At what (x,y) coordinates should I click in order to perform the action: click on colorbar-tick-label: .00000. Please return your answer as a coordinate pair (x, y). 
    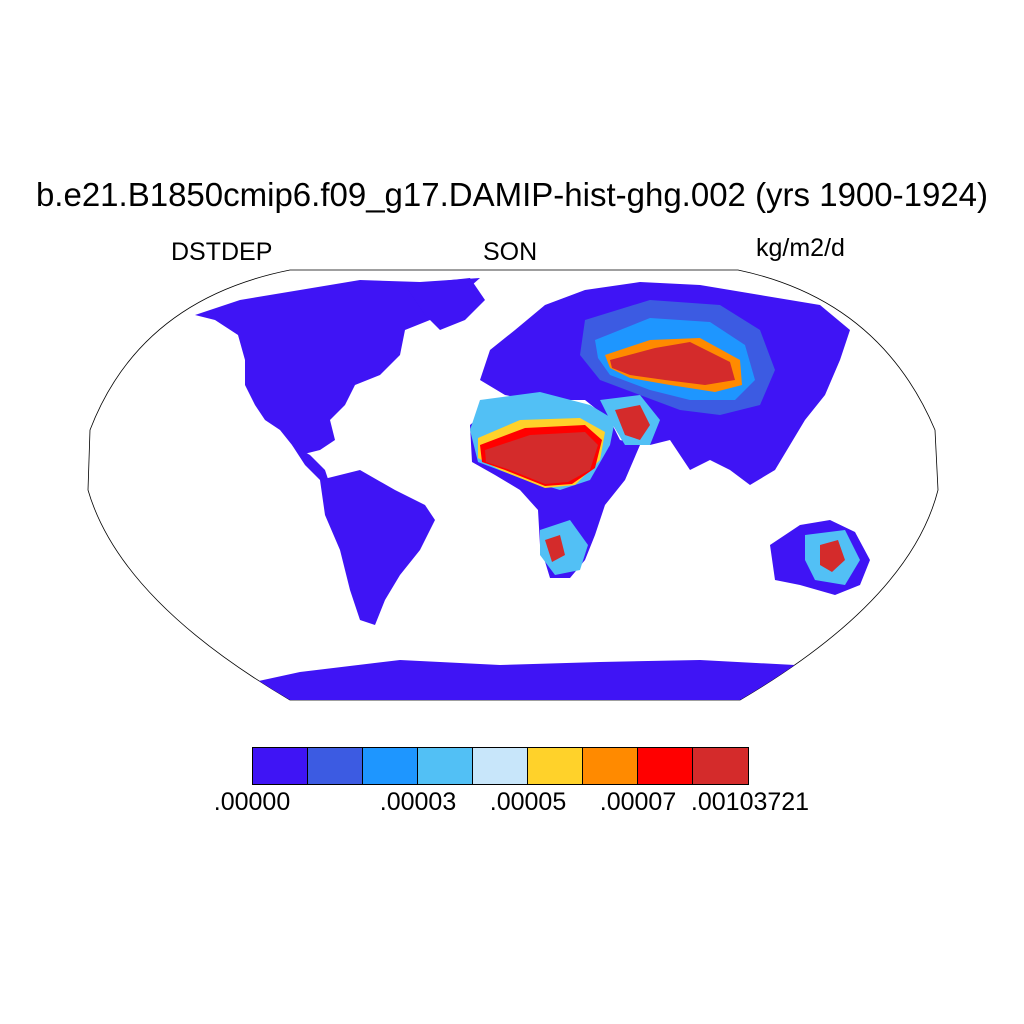
    Looking at the image, I should click on (252, 802).